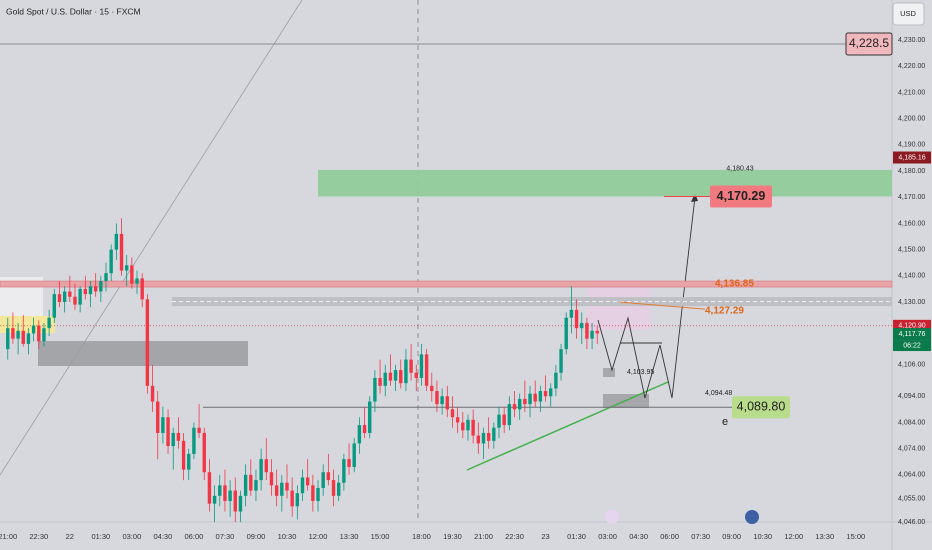 The image size is (932, 550). What do you see at coordinates (700, 536) in the screenshot?
I see `x-tick-label: 07:30` at bounding box center [700, 536].